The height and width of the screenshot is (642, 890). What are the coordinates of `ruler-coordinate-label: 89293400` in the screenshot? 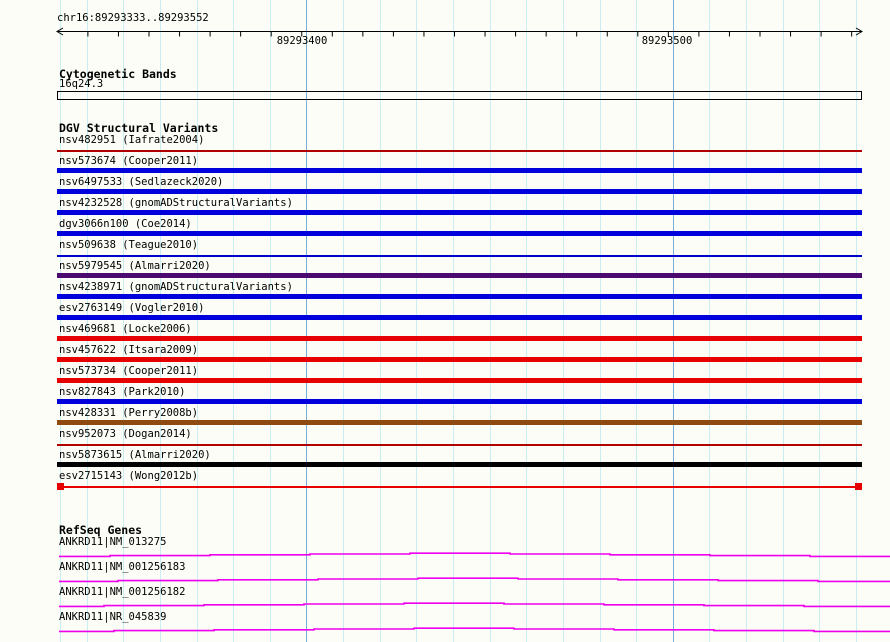 It's located at (302, 41).